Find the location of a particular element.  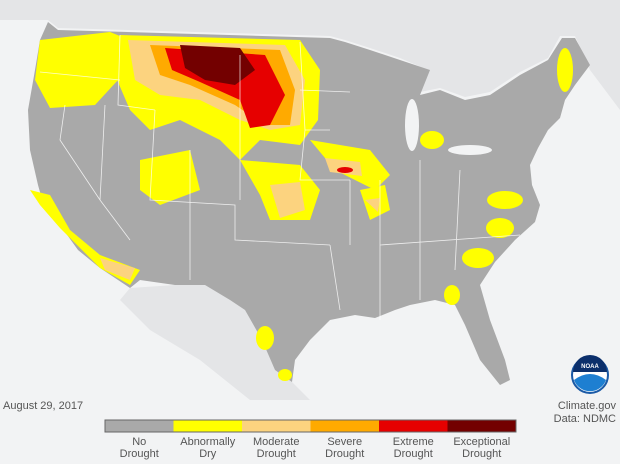

legend-label: Moderate is located at coordinates (276, 442).